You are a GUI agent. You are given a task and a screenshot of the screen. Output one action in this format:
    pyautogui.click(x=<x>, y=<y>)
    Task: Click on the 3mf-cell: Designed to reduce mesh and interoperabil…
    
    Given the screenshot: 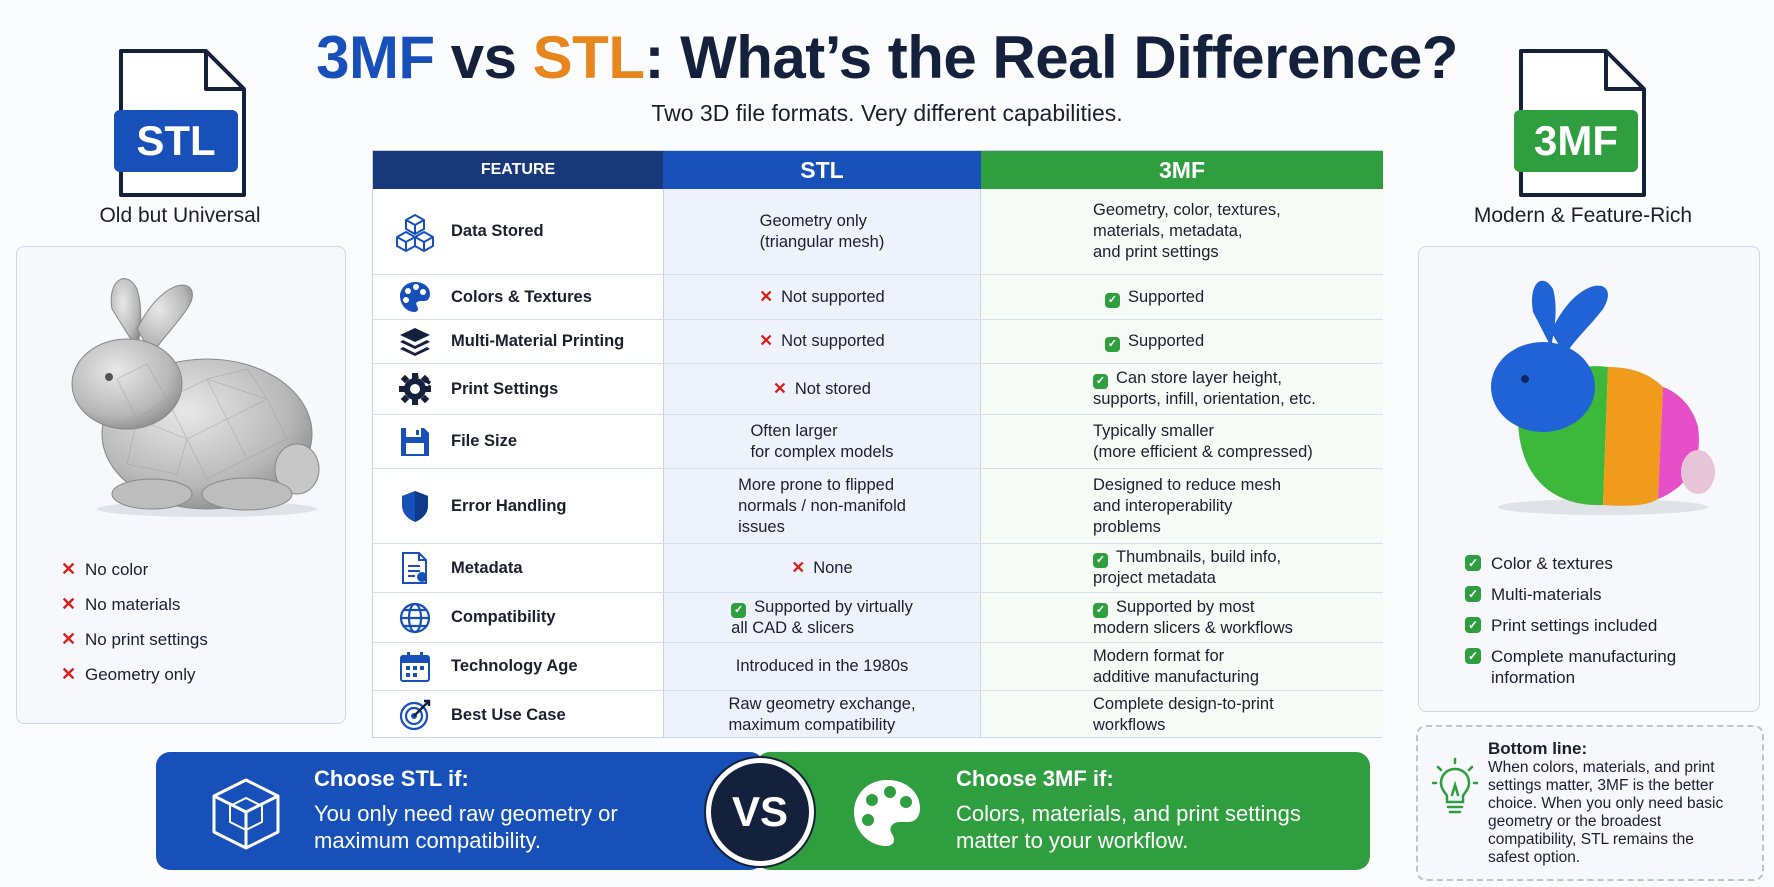 What is the action you would take?
    pyautogui.click(x=1182, y=506)
    